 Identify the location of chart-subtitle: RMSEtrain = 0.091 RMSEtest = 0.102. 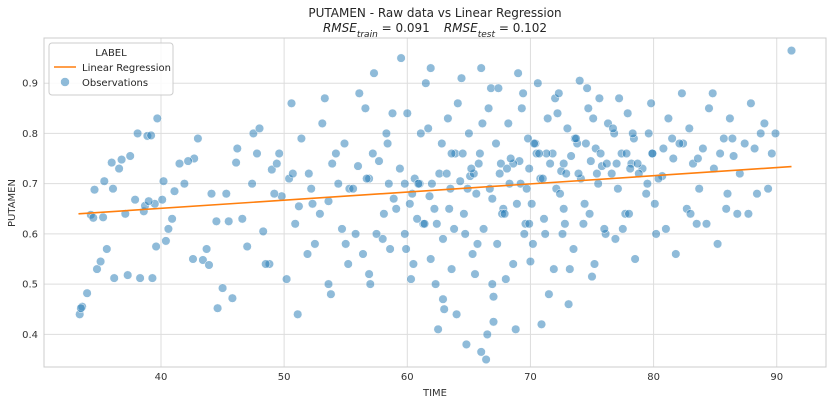
(435, 30).